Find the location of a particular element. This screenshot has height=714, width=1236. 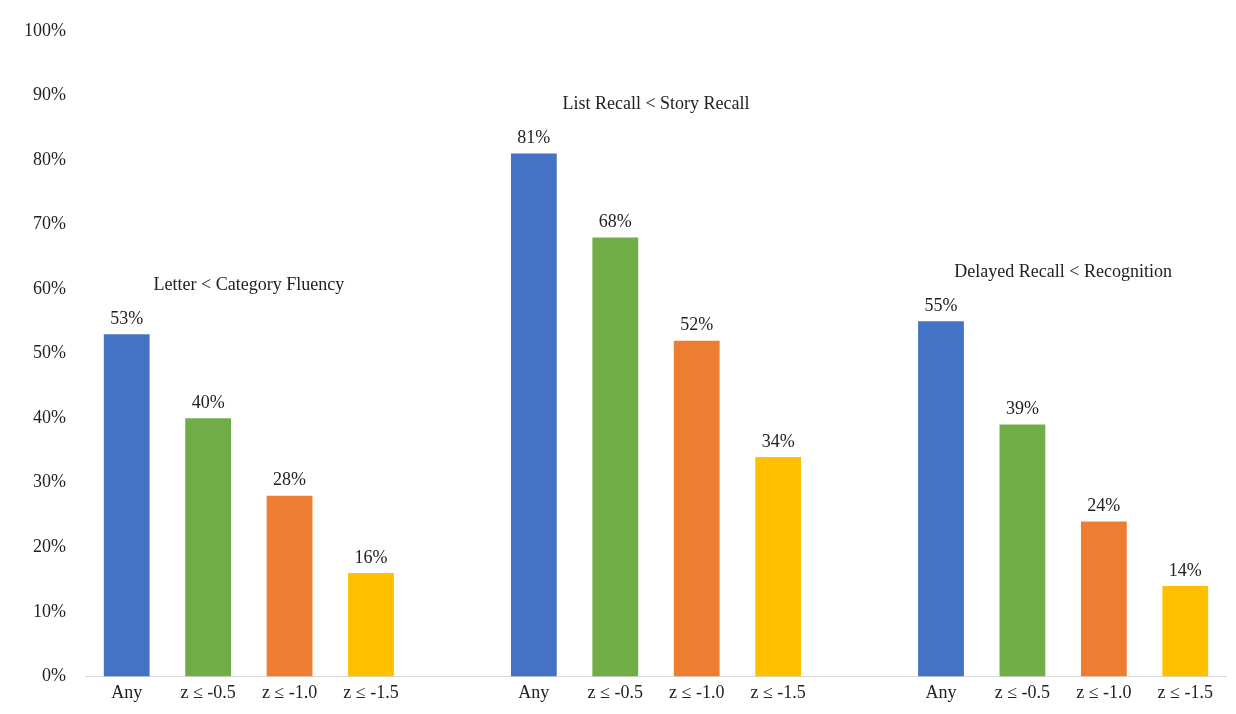

annotation: Delayed Recall < Recognition is located at coordinates (1063, 271).